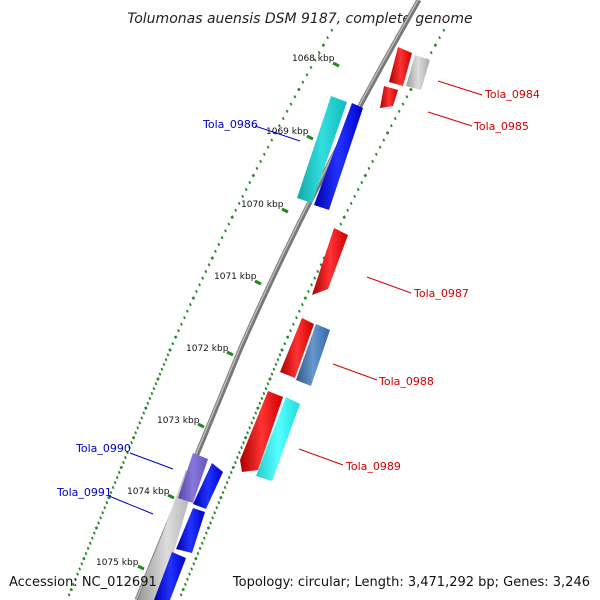  Describe the element at coordinates (261, 431) in the screenshot. I see `gene-tola-0989-red-shape` at that location.